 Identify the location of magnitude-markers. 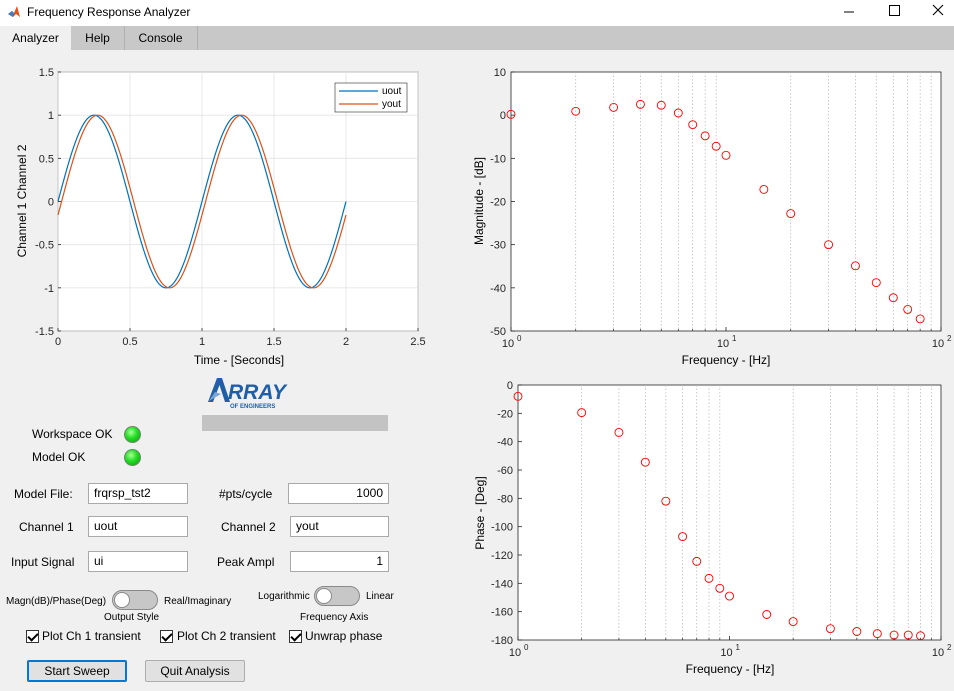
(715, 211).